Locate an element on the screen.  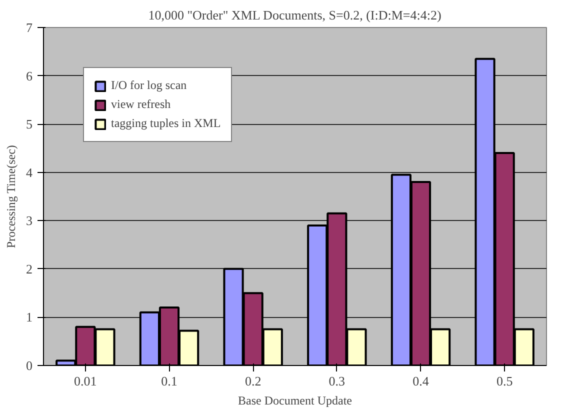
x-tick-label: 0.2 is located at coordinates (253, 381).